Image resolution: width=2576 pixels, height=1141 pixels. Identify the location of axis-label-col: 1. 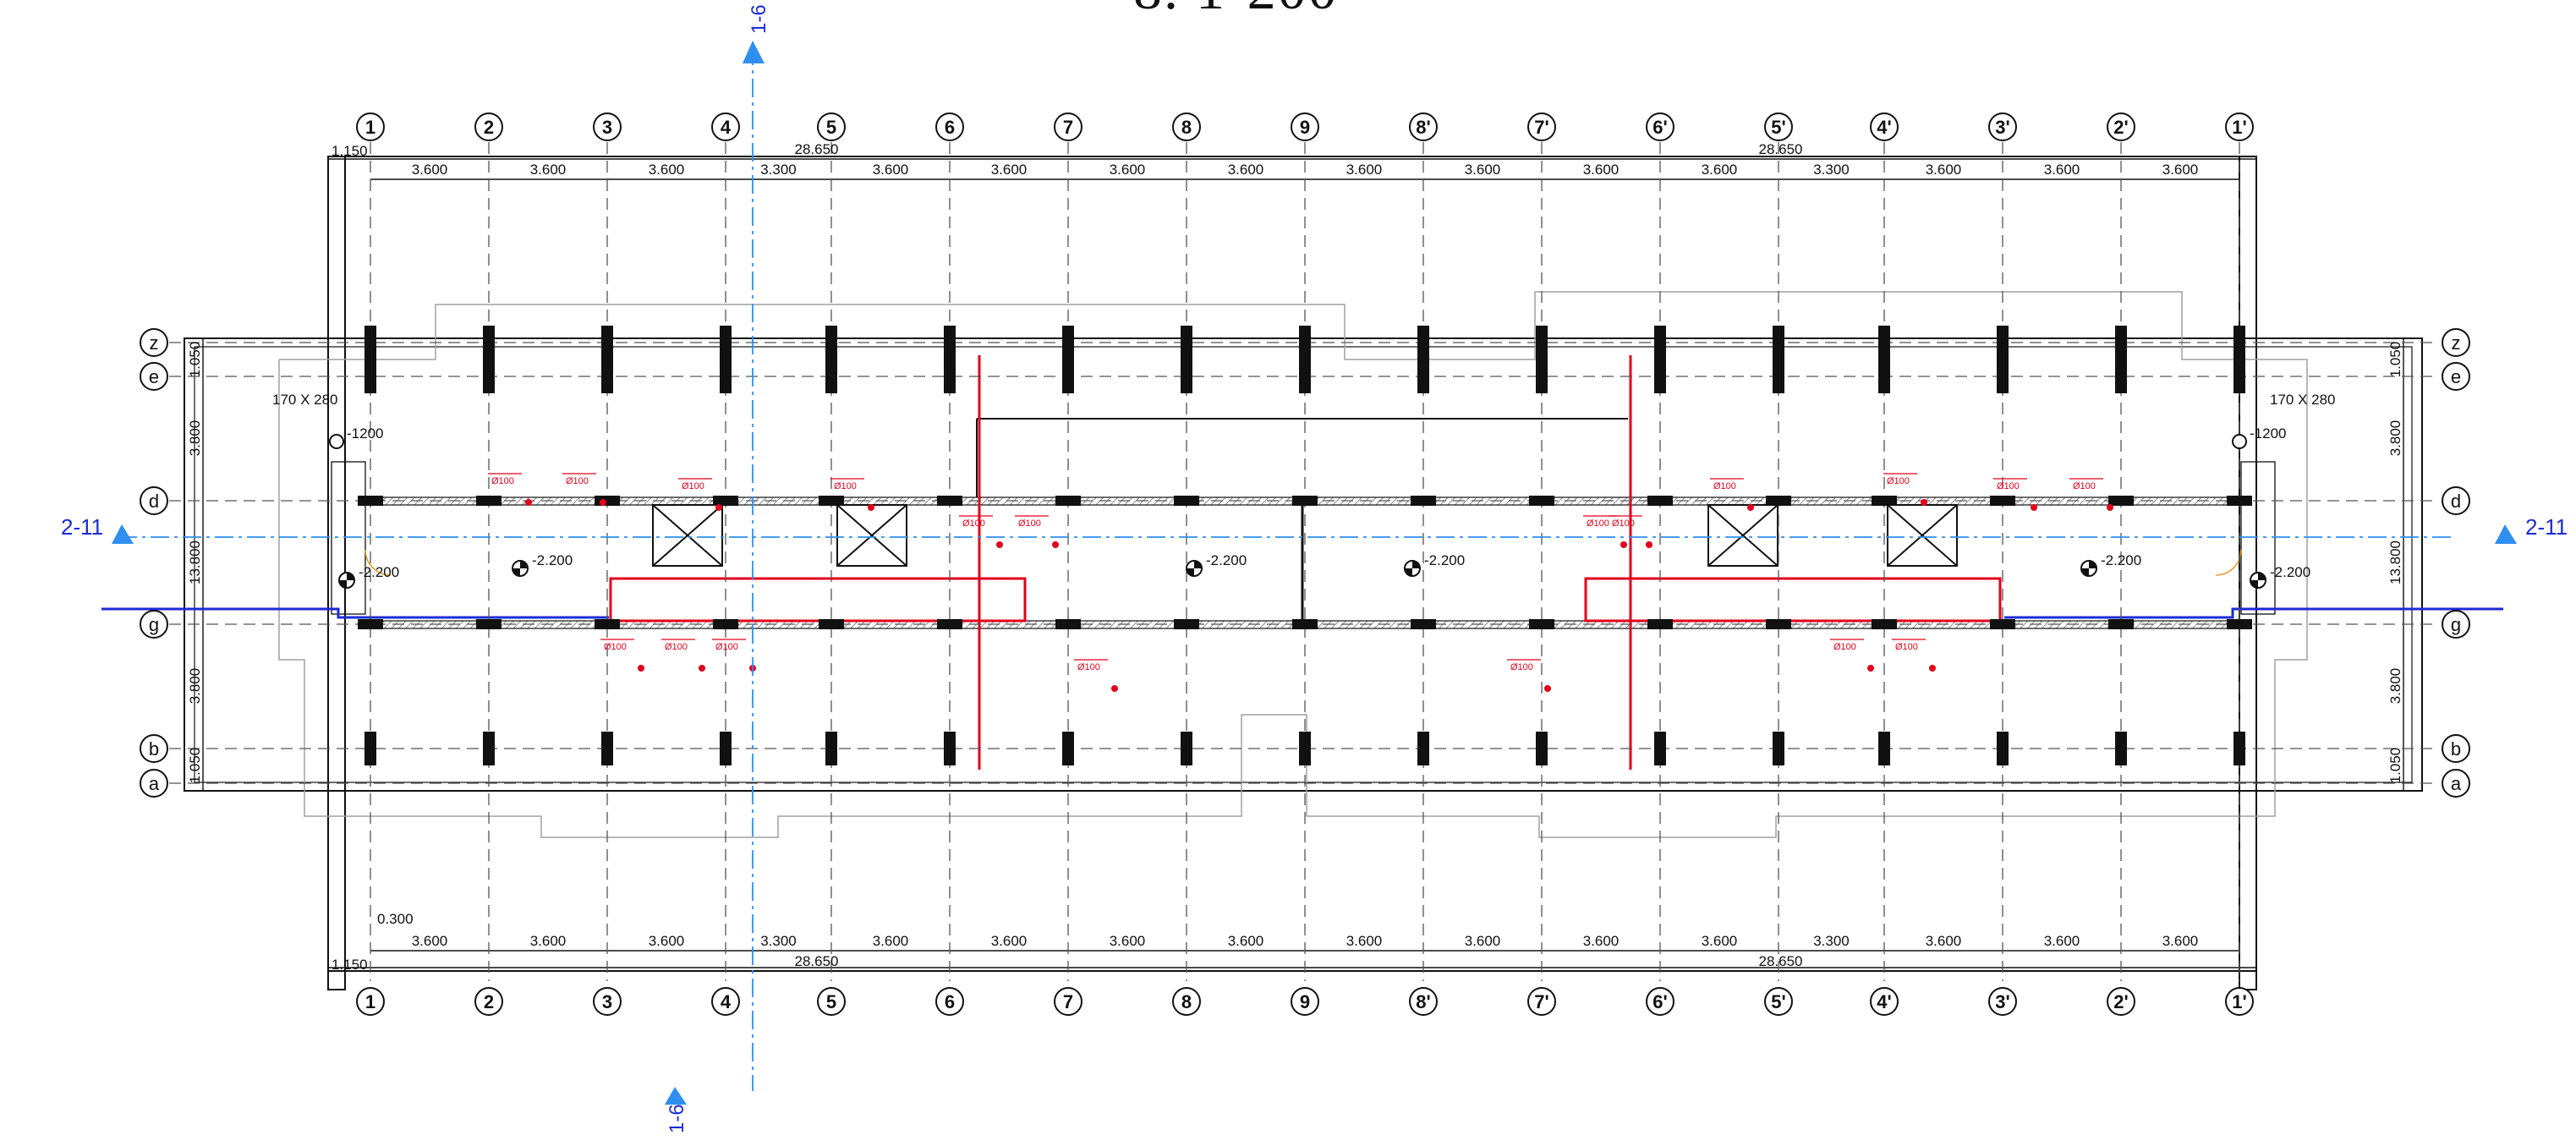
(370, 128).